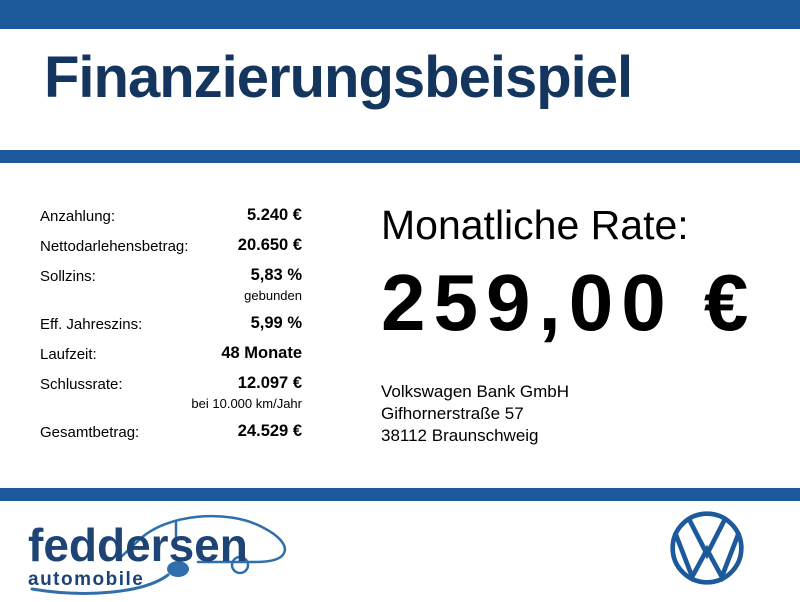 The width and height of the screenshot is (800, 602). Describe the element at coordinates (171, 392) in the screenshot. I see `detail-row-schlussrate: Schlussrate: 12.097 € bei 10.000 km/Jahr` at that location.